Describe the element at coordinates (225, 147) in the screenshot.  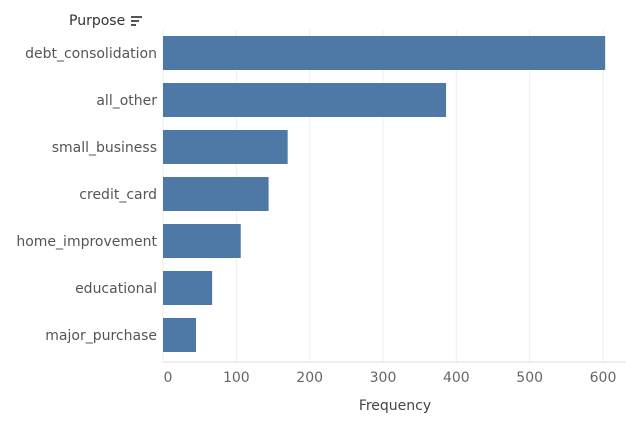
I see `bar-small-business` at that location.